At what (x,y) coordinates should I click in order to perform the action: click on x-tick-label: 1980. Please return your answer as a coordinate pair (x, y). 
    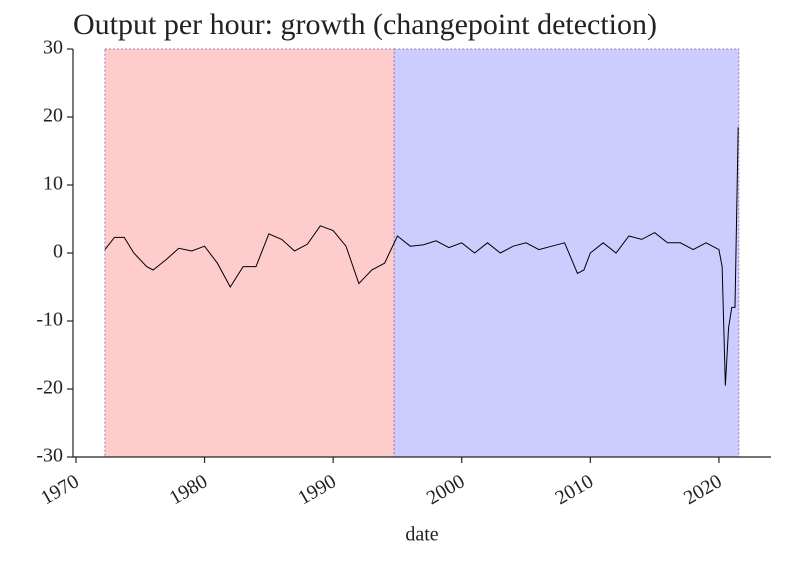
    Looking at the image, I should click on (189, 489).